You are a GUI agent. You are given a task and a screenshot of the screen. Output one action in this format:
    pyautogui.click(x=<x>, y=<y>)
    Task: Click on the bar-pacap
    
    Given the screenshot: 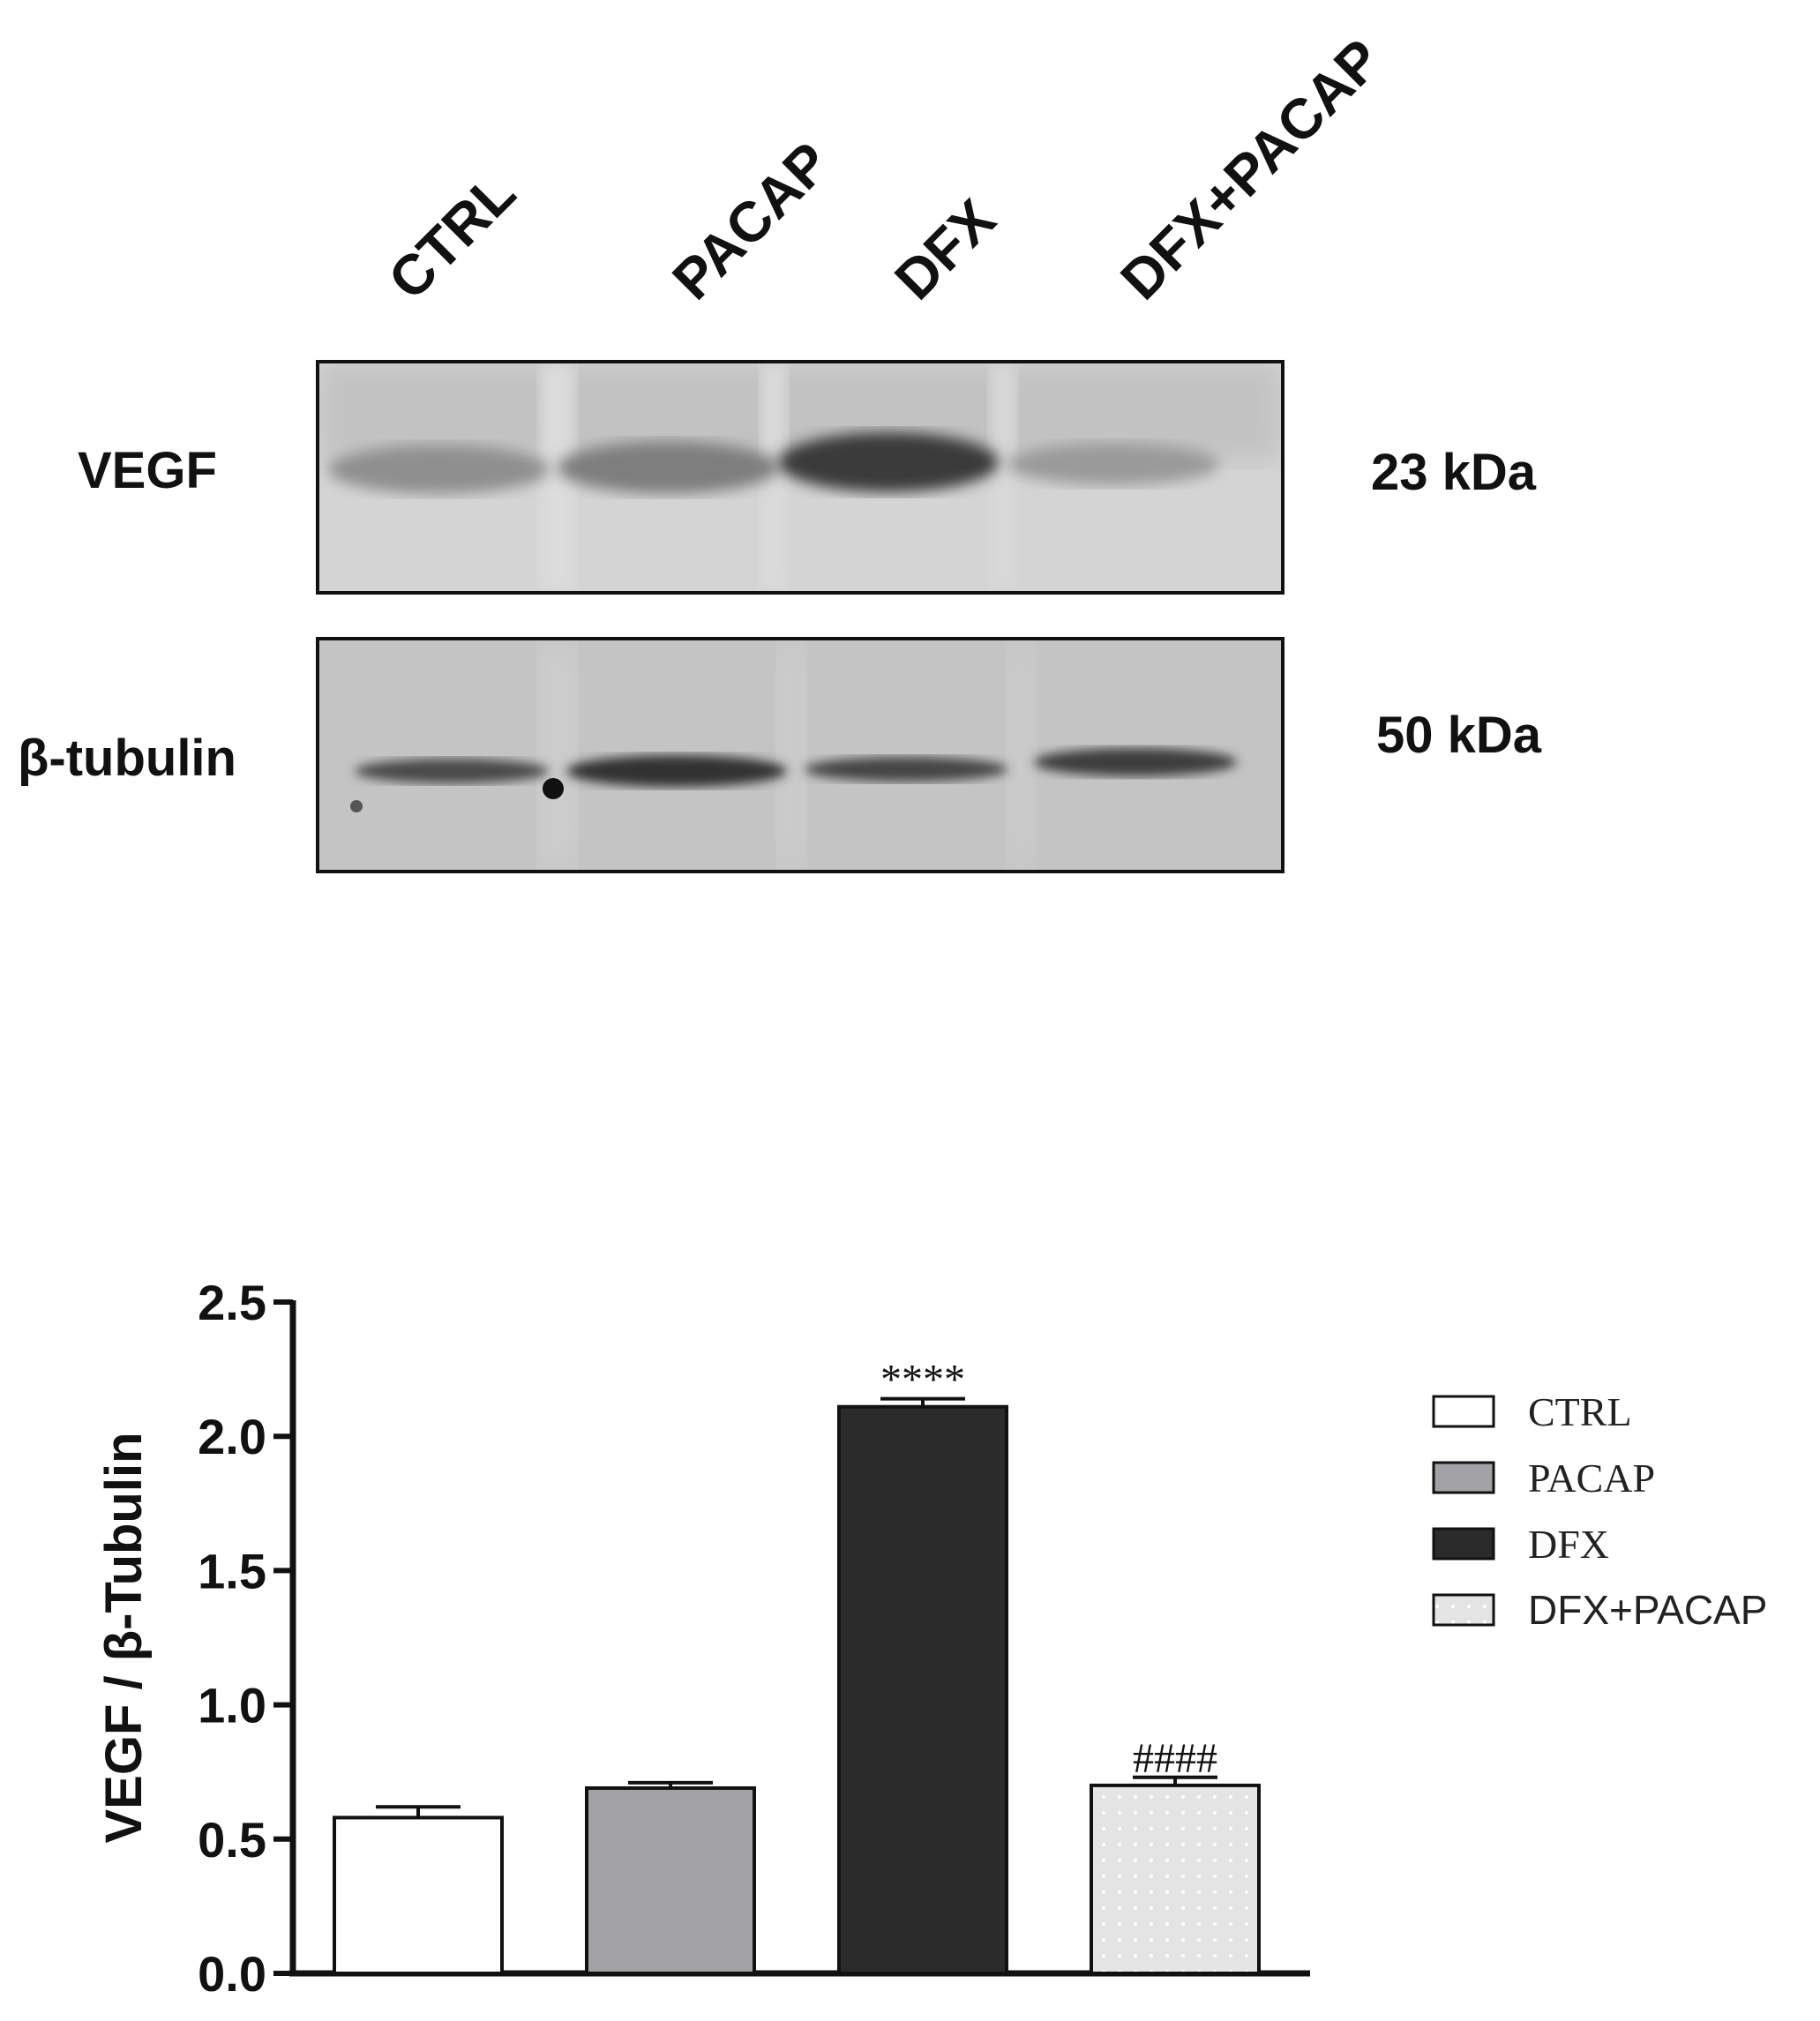 What is the action you would take?
    pyautogui.click(x=670, y=1880)
    